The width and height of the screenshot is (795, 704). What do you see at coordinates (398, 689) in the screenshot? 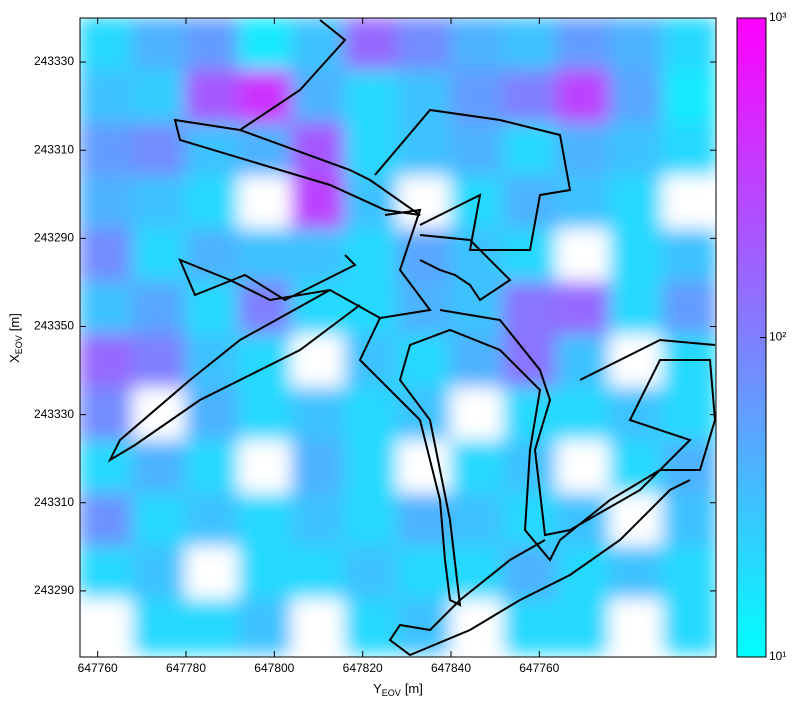
I see `x-axis-label: YEOV [m]` at bounding box center [398, 689].